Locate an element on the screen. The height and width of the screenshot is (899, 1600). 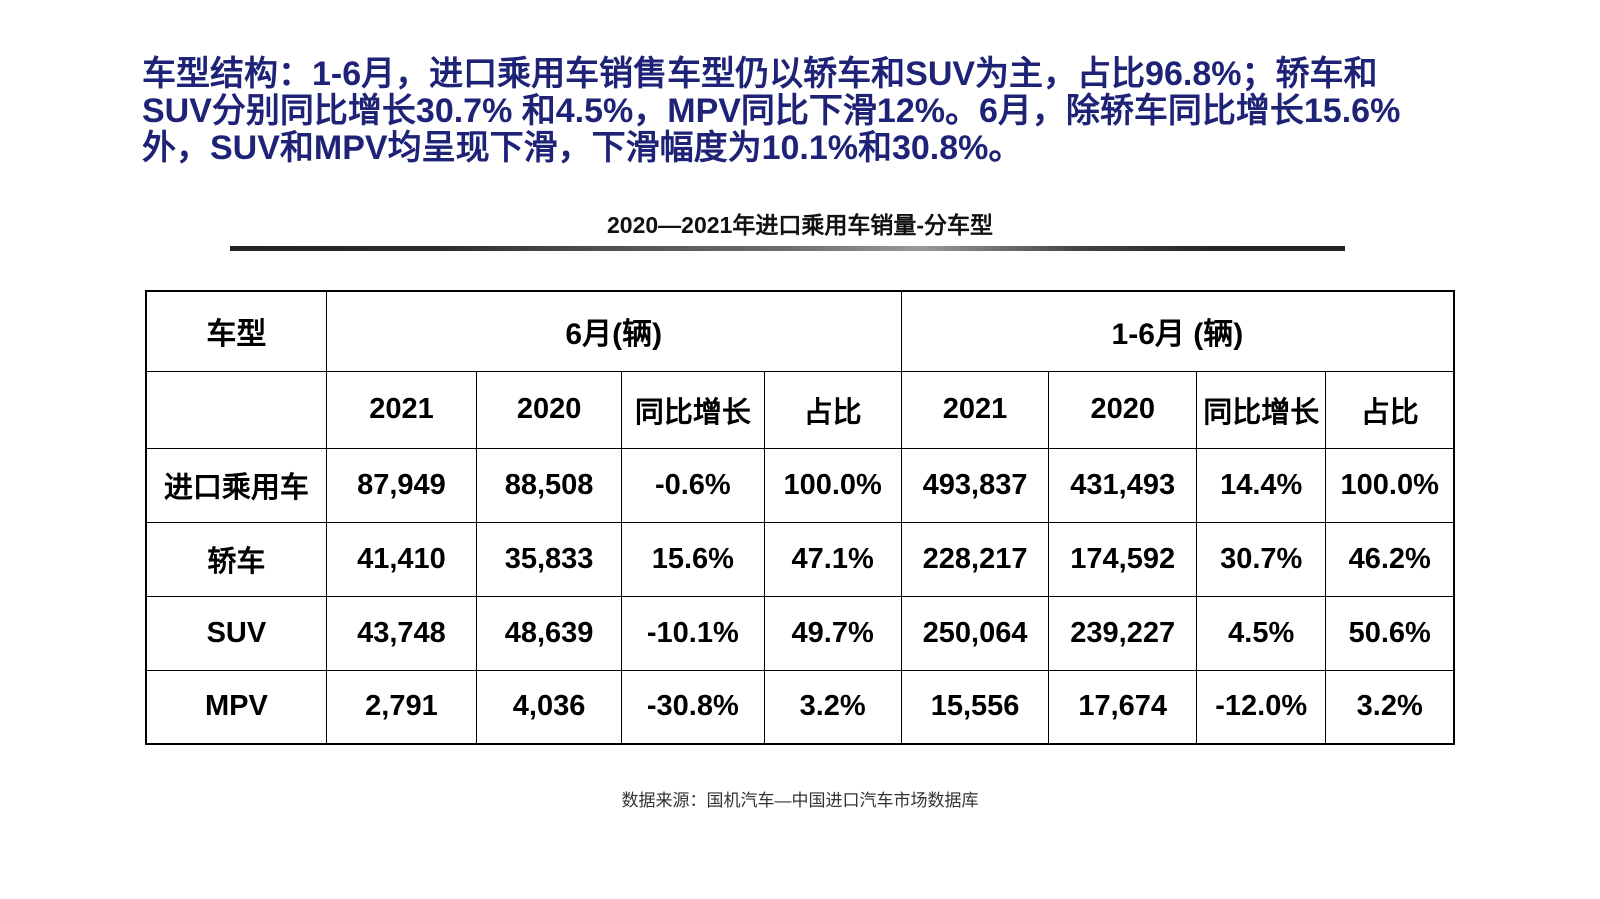
table-cell: -30.8% is located at coordinates (693, 707).